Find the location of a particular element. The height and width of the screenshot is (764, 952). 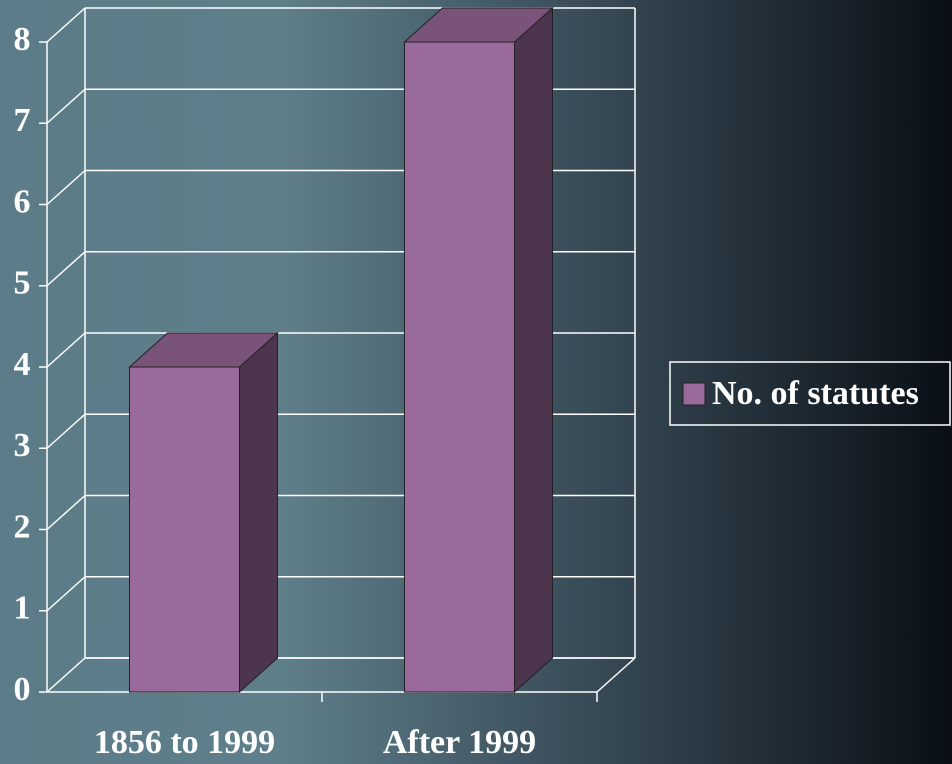

y-tick-label: 3 is located at coordinates (22, 445).